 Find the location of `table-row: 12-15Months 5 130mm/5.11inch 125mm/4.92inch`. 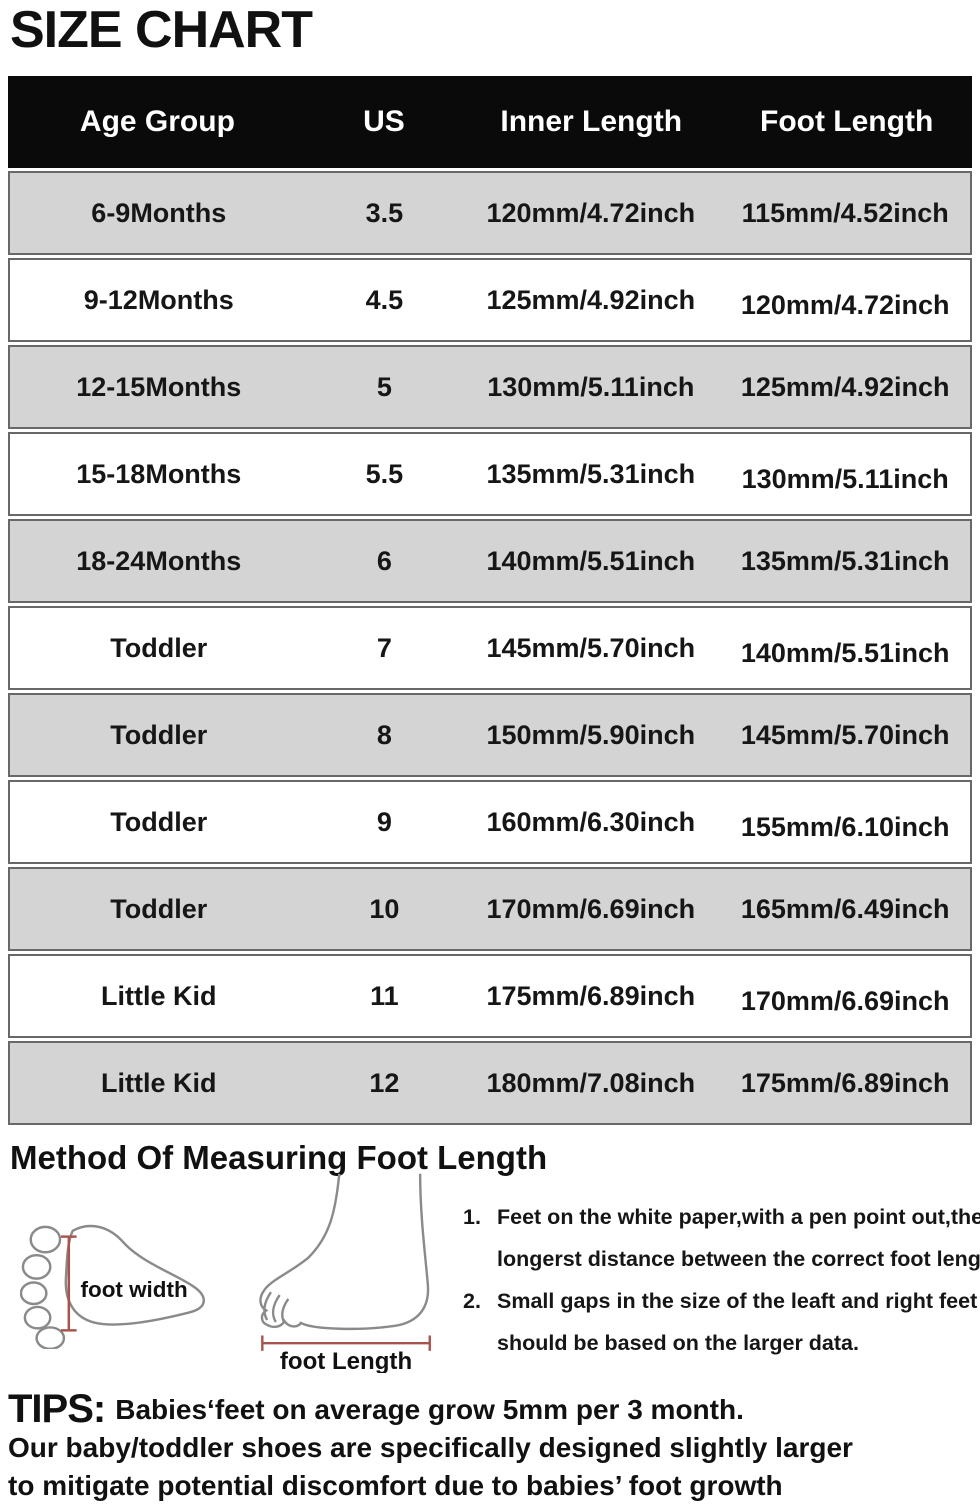

table-row: 12-15Months 5 130mm/5.11inch 125mm/4.92inch is located at coordinates (490, 387).